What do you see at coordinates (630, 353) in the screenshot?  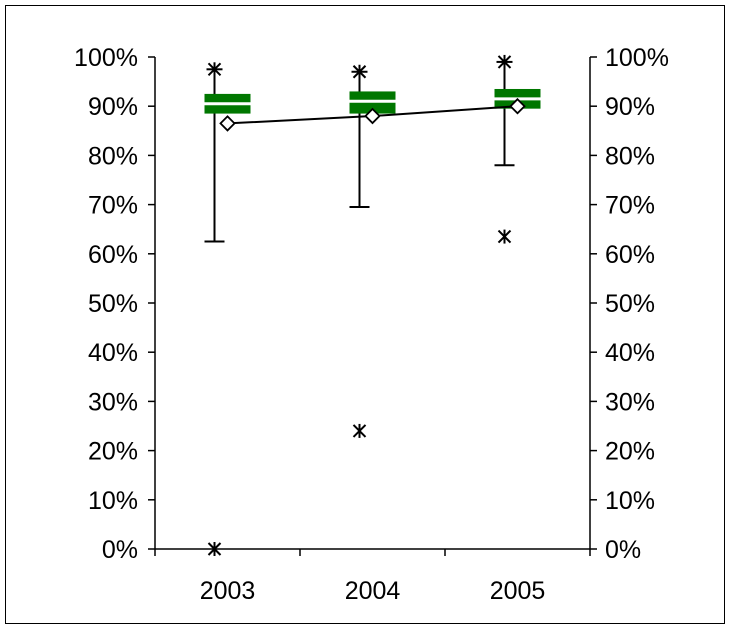 I see `right-y-tick-label: 40%` at bounding box center [630, 353].